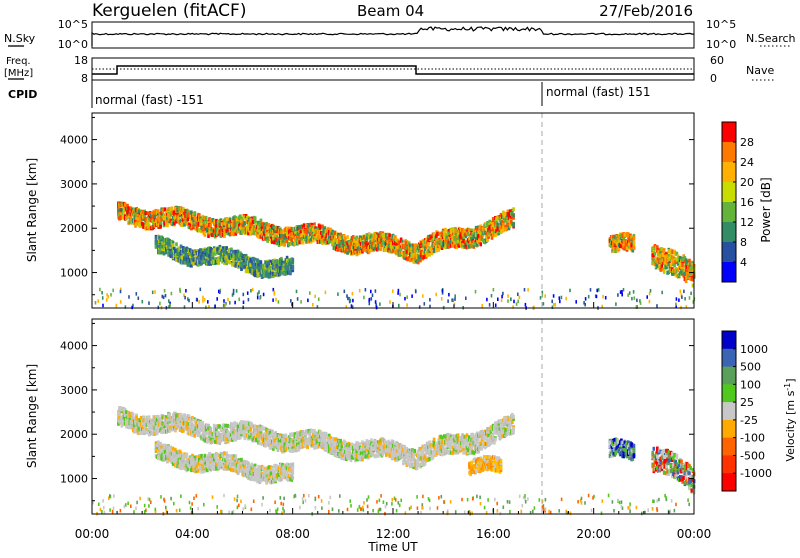 This screenshot has width=800, height=558. I want to click on colorbar-tick-label: 24, so click(747, 162).